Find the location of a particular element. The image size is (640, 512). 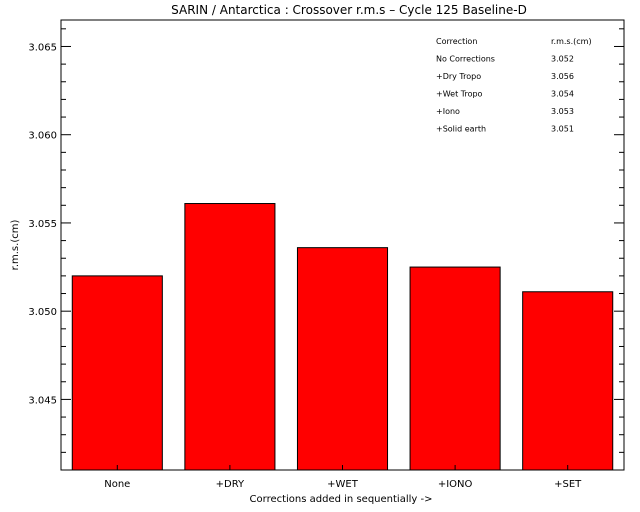

x-axis-label: Corrections added in sequentially -> is located at coordinates (341, 499).